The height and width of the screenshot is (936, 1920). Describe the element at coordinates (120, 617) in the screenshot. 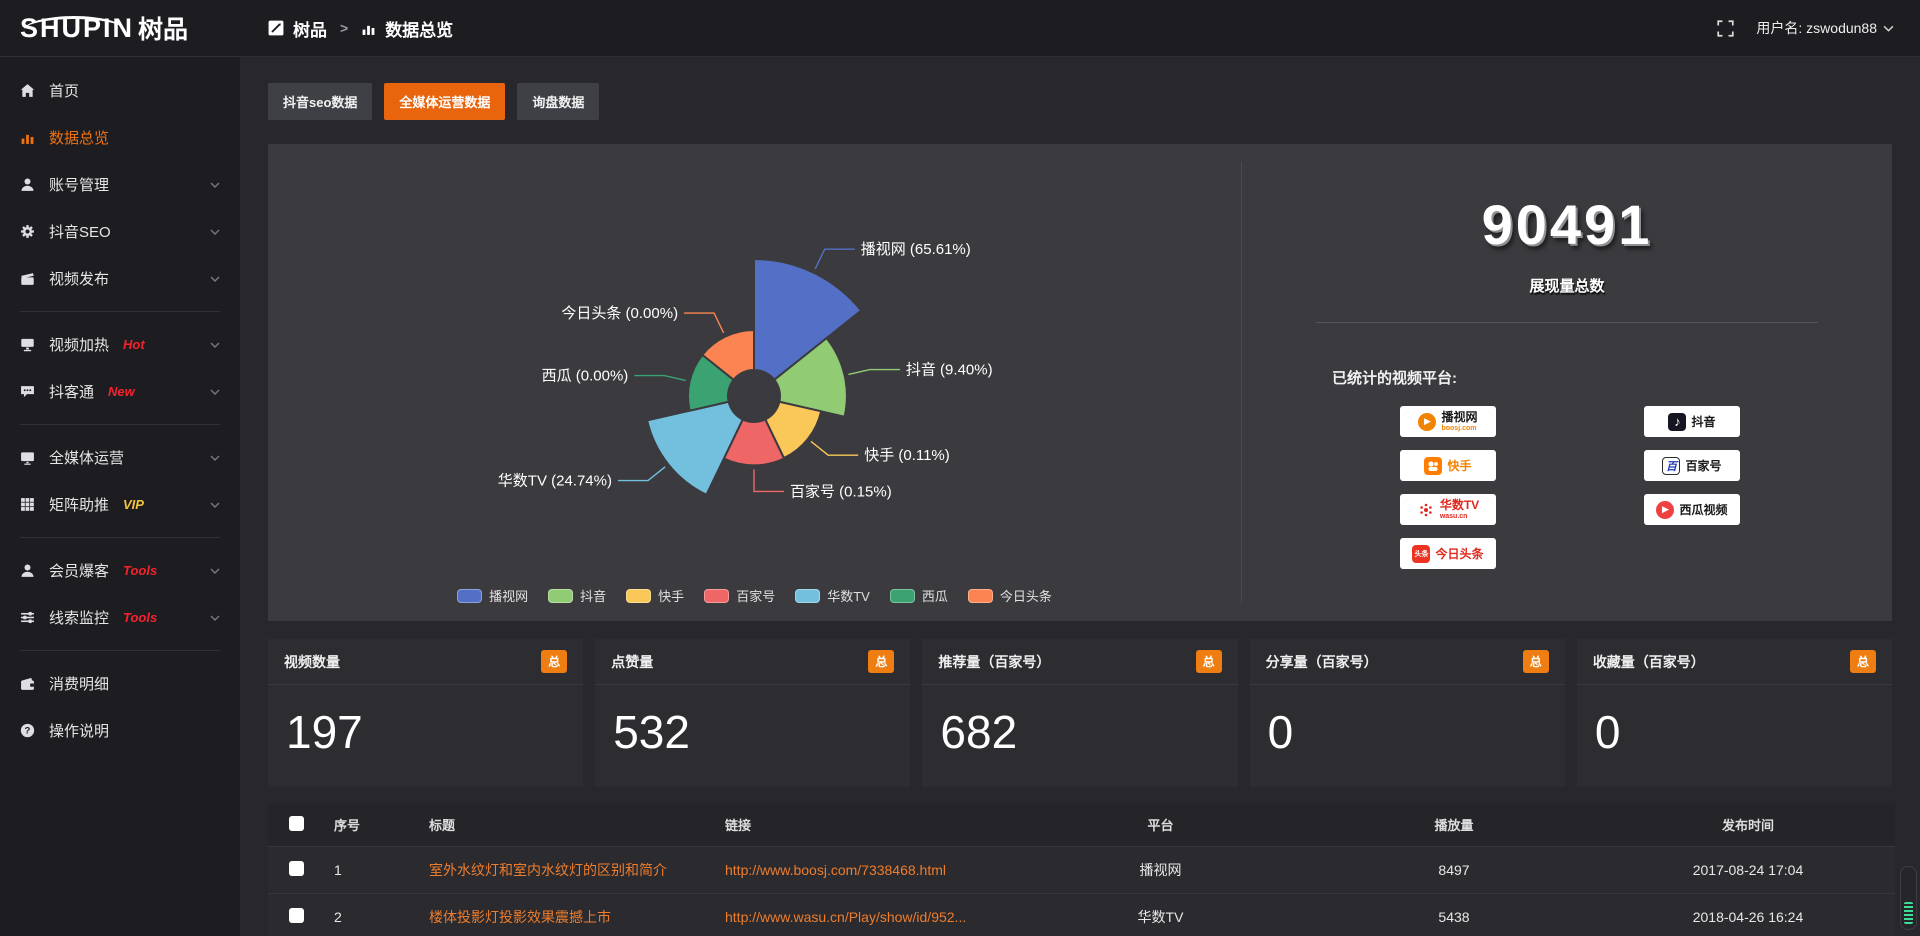

I see `sidebar-item-lead-monitor: 线索监控 Tools` at that location.